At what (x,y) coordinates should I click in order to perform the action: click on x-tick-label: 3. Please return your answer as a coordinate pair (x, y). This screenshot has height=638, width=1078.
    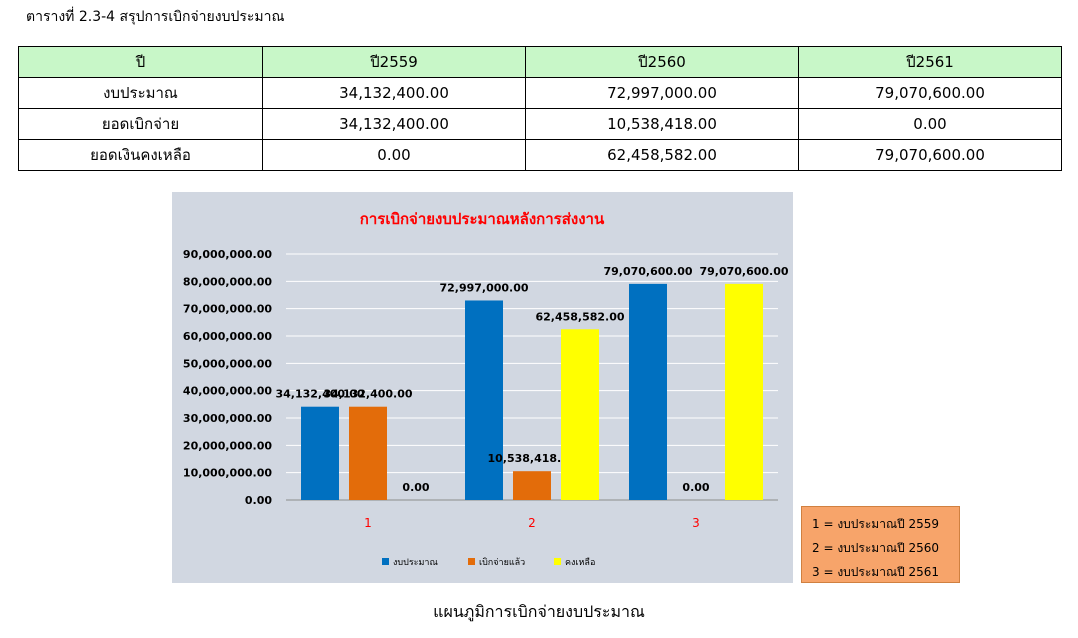
    Looking at the image, I should click on (696, 523).